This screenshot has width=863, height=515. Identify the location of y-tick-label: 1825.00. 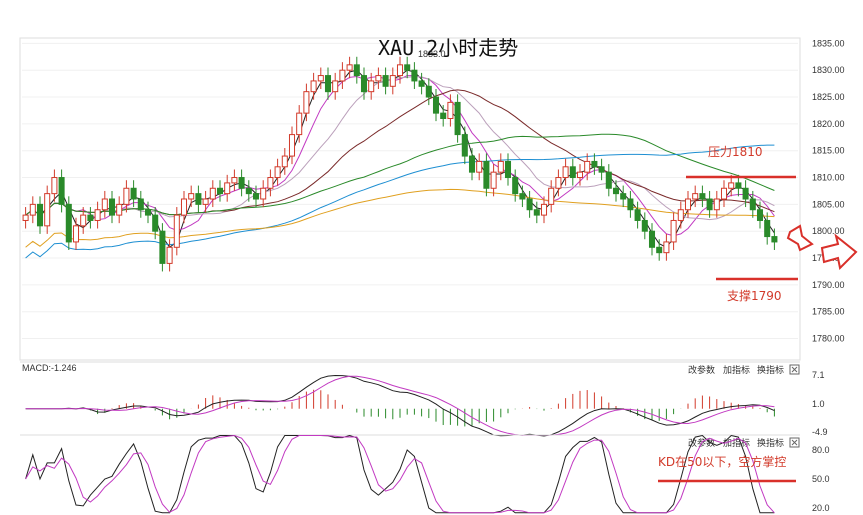
(828, 97).